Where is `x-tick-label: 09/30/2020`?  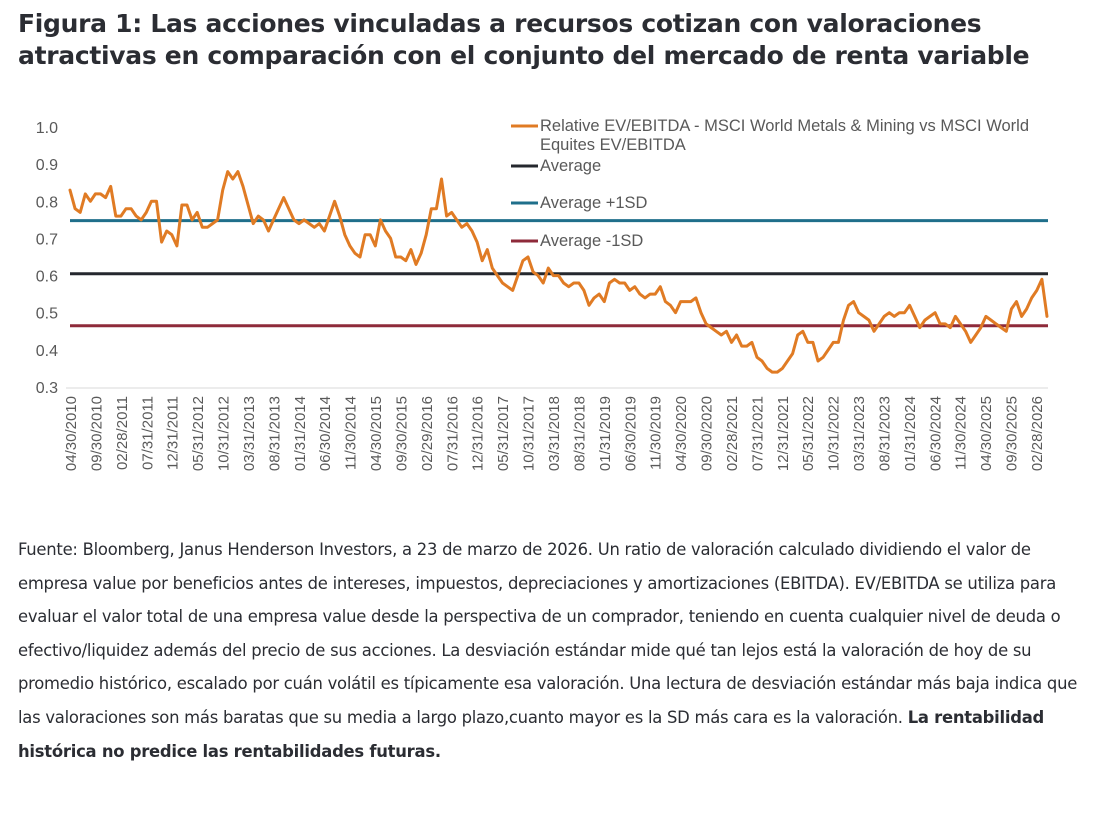 x-tick-label: 09/30/2020 is located at coordinates (707, 433).